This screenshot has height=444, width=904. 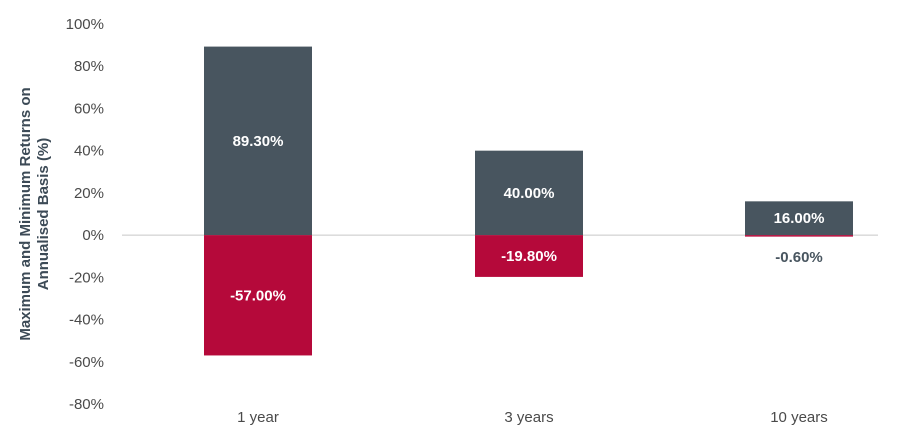 I want to click on y-axis-ticks: 100% 80% 60% 40% 20% 0% -20% -40% -60% -80%, so click(x=85, y=214).